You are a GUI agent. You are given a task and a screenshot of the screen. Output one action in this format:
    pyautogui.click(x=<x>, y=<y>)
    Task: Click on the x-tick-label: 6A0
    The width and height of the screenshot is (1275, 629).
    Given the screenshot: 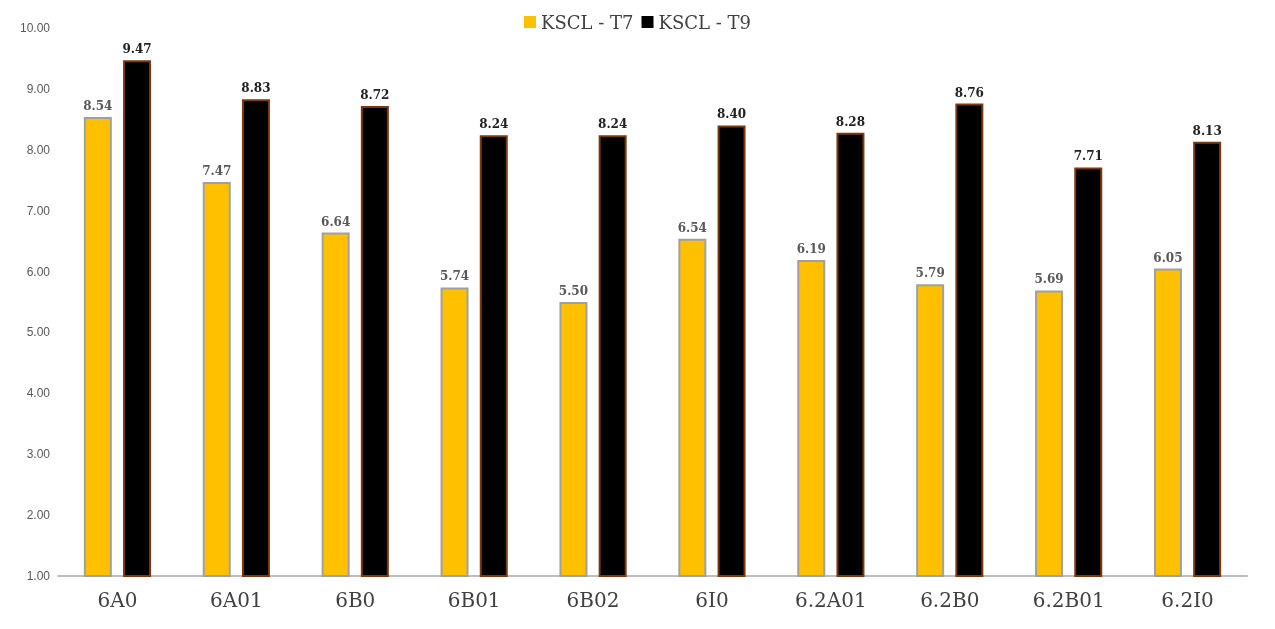 What is the action you would take?
    pyautogui.click(x=117, y=600)
    